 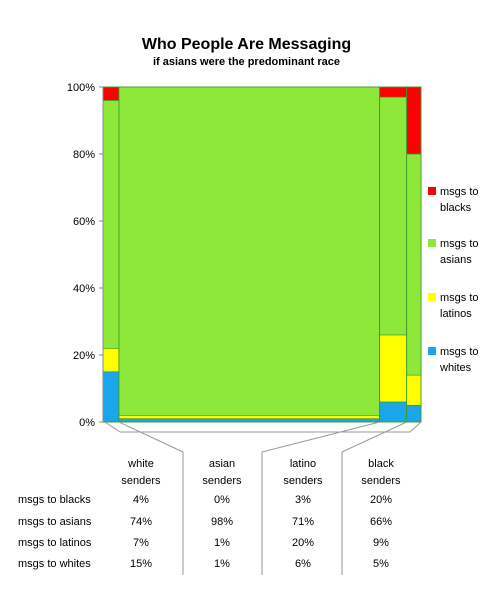 What do you see at coordinates (393, 412) in the screenshot?
I see `segment-whites-latino` at bounding box center [393, 412].